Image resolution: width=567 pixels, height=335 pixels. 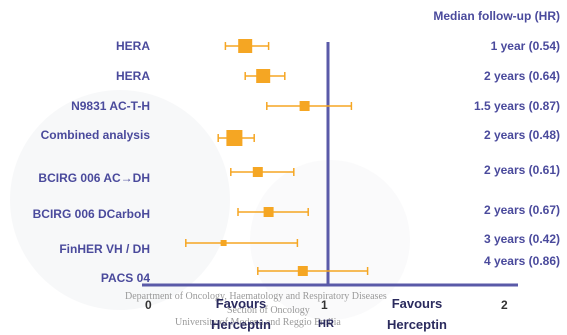 I want to click on watermark-line-3: University of Modena and Reggio Emilia, so click(x=258, y=322).